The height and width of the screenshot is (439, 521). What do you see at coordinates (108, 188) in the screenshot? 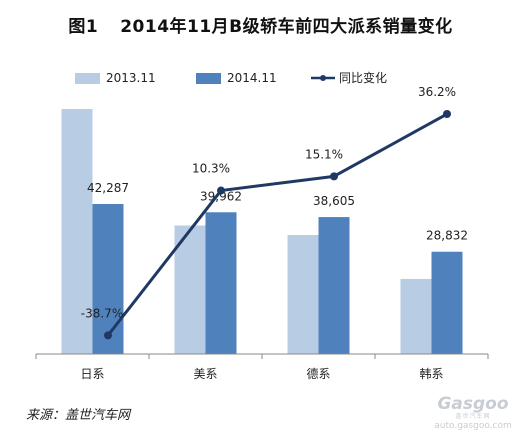
I see `bar-value-label-日系: 42,287` at bounding box center [108, 188].